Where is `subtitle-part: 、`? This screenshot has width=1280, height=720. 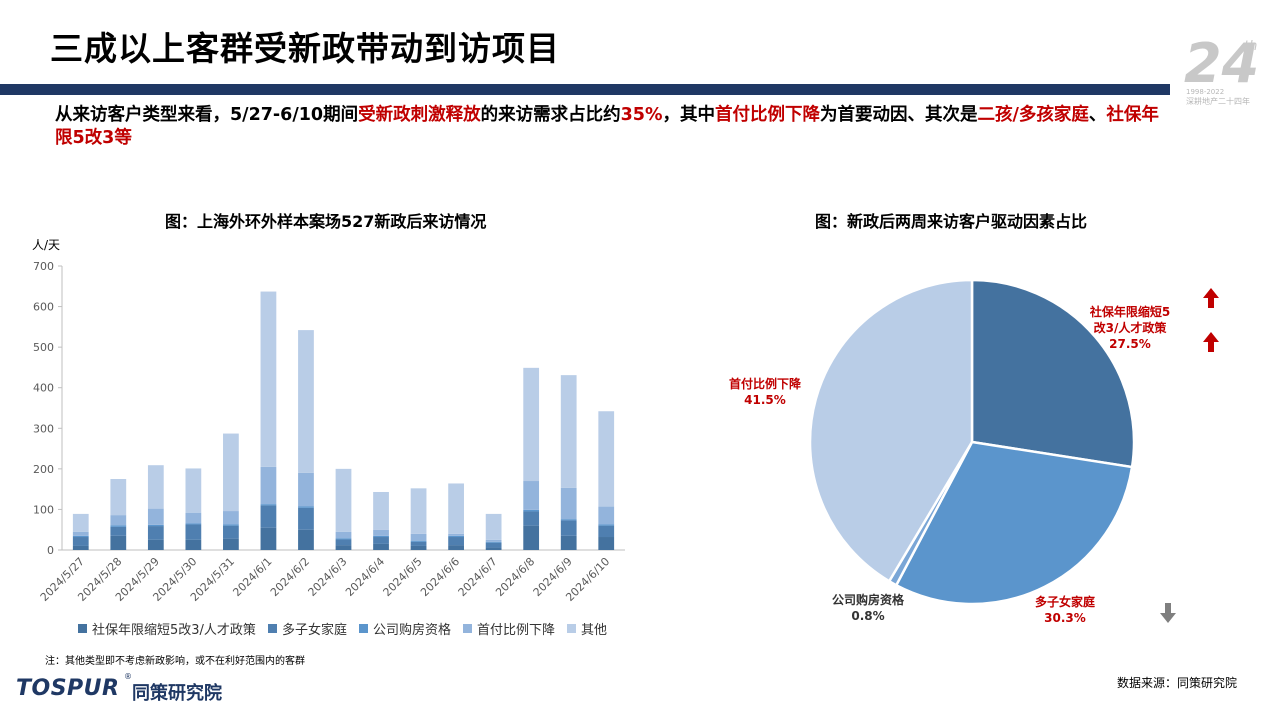 subtitle-part: 、 is located at coordinates (1097, 115).